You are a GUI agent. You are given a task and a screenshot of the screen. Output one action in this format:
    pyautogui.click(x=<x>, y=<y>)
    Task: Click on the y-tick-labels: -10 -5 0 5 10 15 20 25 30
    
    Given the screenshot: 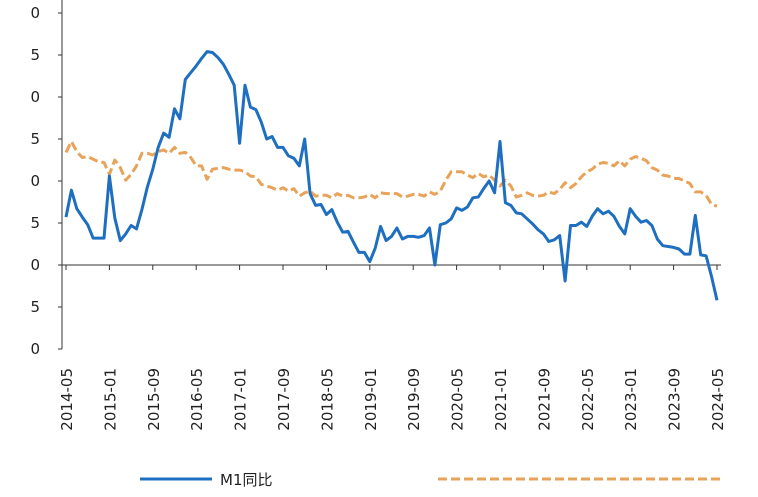 What is the action you would take?
    pyautogui.click(x=28, y=181)
    